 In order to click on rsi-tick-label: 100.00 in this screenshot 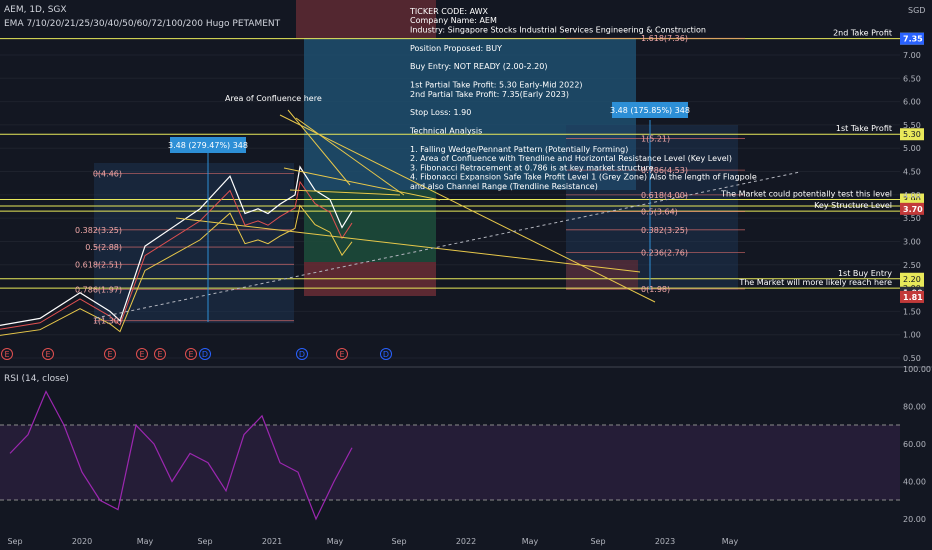, I will do `click(917, 369)`.